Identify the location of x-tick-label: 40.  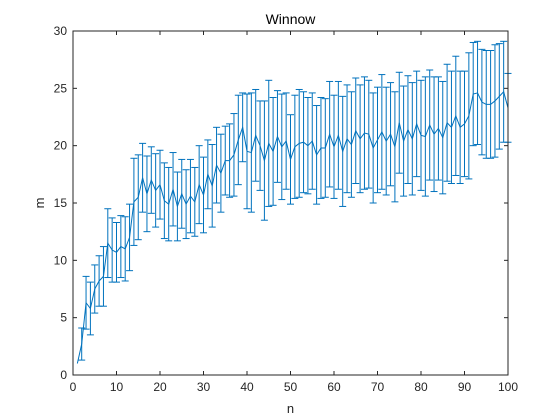
(247, 387).